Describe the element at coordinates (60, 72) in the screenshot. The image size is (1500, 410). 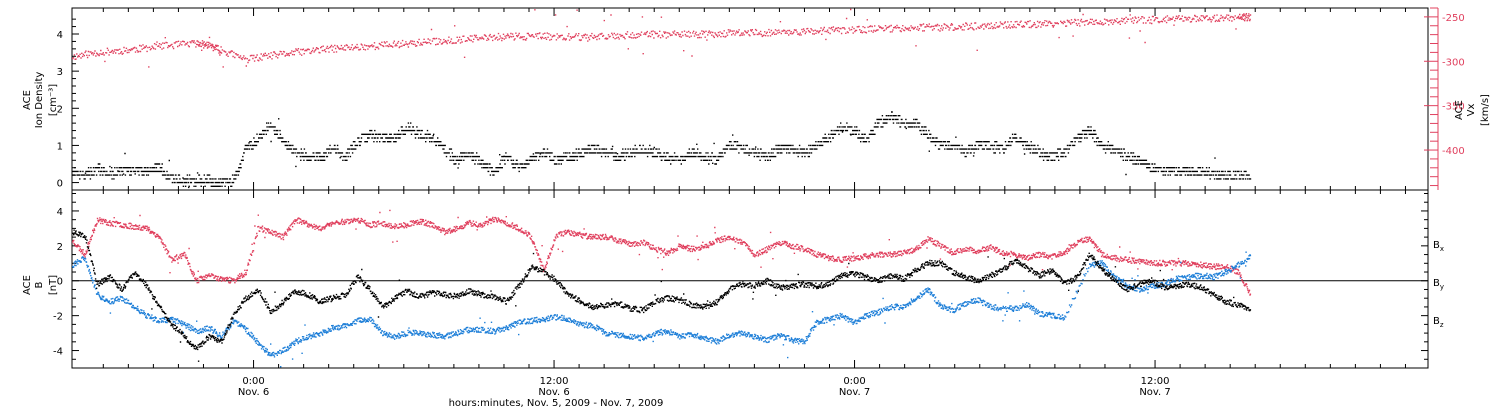
I see `ion-density-tick-label: 3` at that location.